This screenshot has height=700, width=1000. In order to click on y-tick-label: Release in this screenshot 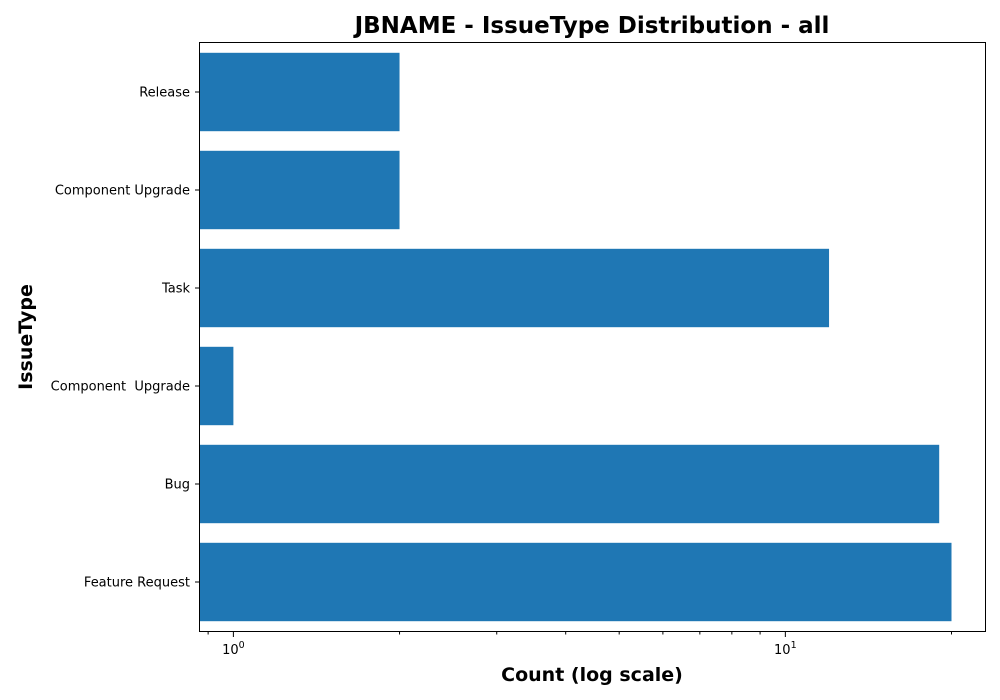, I will do `click(164, 93)`.